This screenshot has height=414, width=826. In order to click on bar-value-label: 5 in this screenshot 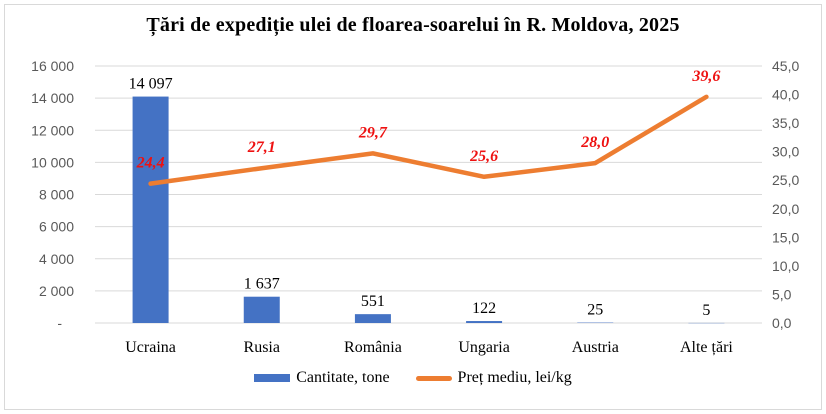, I will do `click(706, 310)`.